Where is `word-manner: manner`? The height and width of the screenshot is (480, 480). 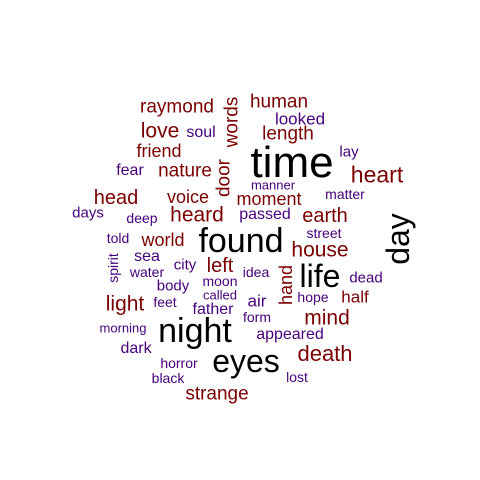
word-manner: manner is located at coordinates (273, 185).